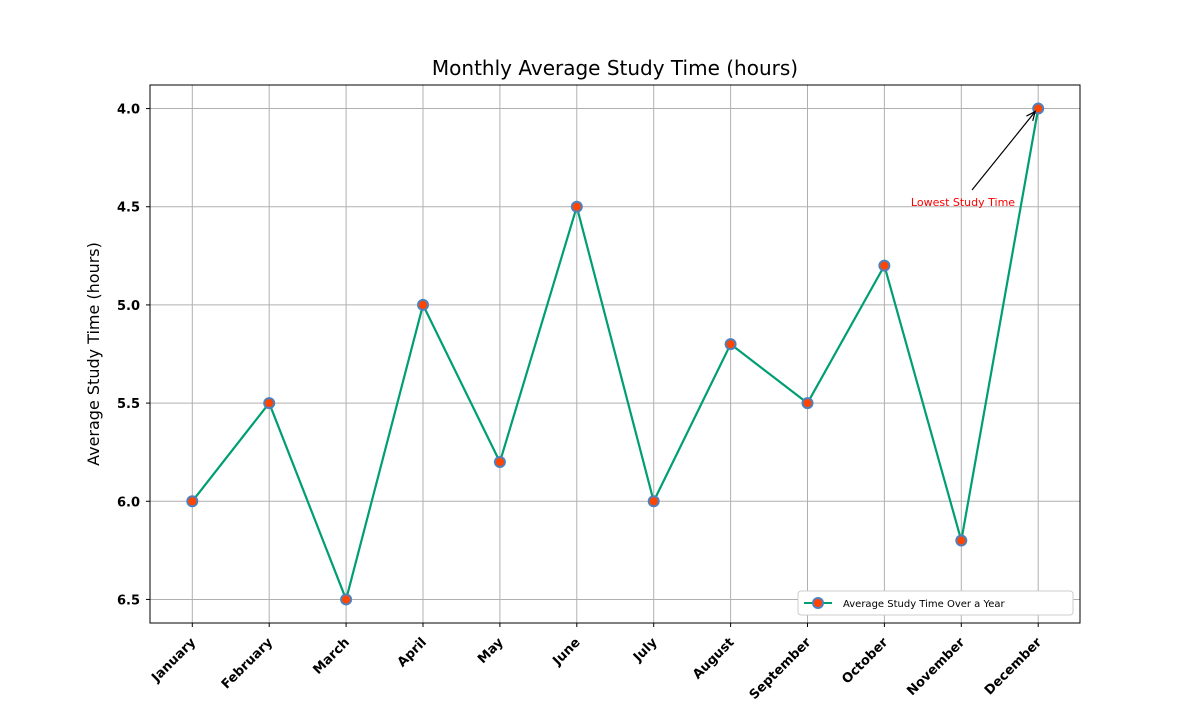 This screenshot has width=1200, height=705. Describe the element at coordinates (924, 604) in the screenshot. I see `legend-label: Average Study Time Over a Year` at that location.